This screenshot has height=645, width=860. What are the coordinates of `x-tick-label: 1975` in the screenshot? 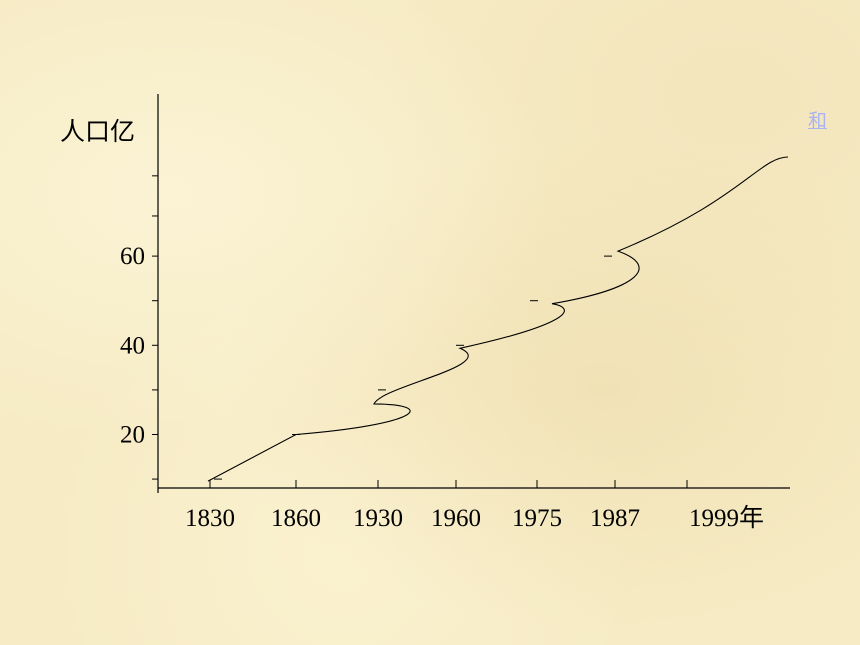 It's located at (537, 518).